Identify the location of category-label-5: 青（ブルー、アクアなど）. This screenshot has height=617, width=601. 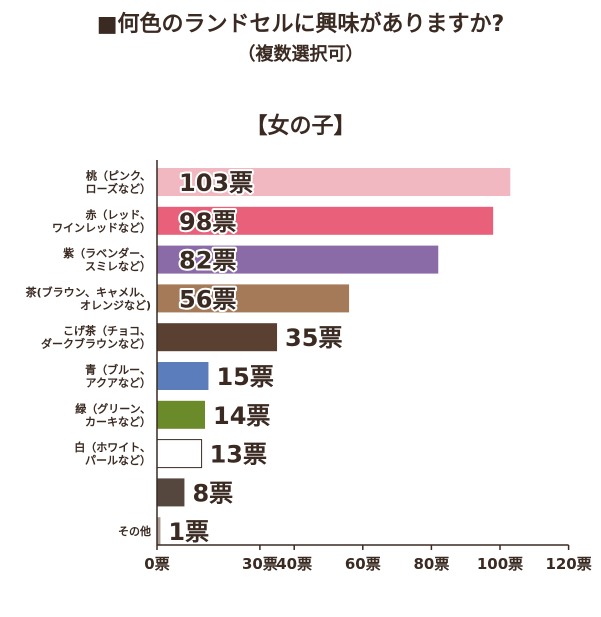
(118, 376).